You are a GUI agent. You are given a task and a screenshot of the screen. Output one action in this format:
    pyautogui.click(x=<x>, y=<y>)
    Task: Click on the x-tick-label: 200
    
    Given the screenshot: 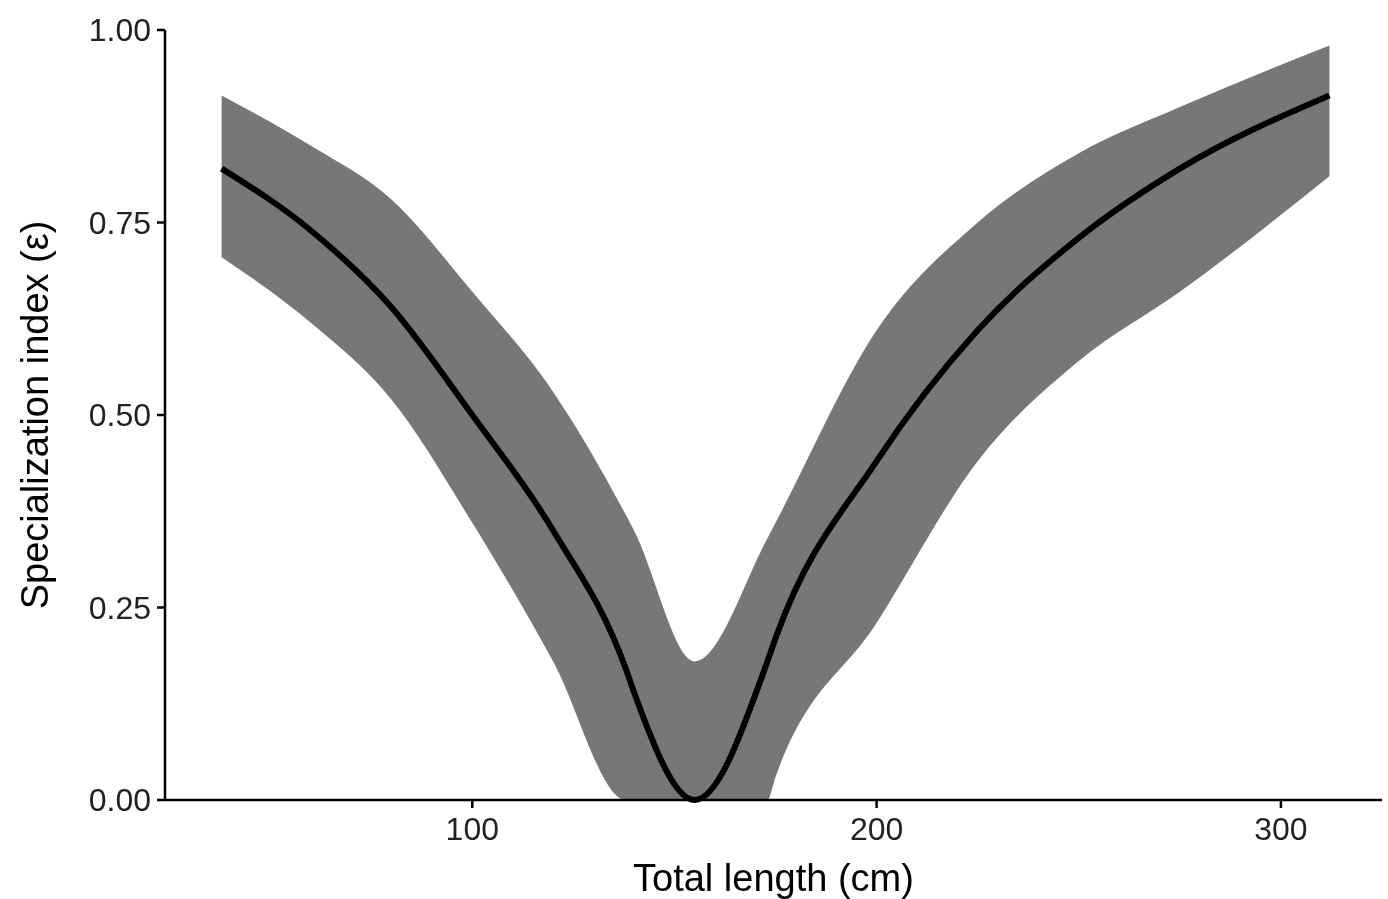 What is the action you would take?
    pyautogui.click(x=876, y=829)
    